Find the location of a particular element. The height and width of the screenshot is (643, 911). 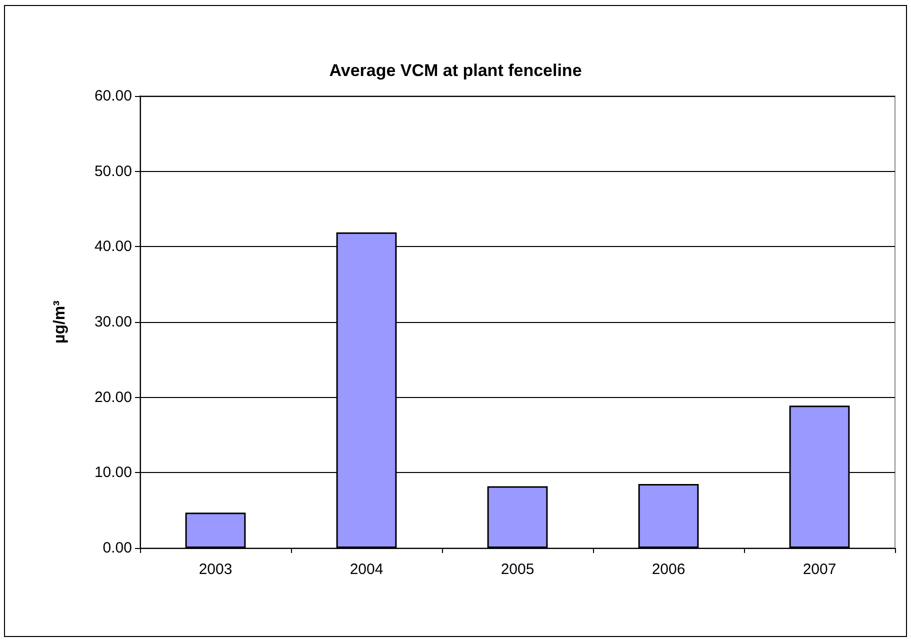

x-tick-label: 2007 is located at coordinates (819, 569).